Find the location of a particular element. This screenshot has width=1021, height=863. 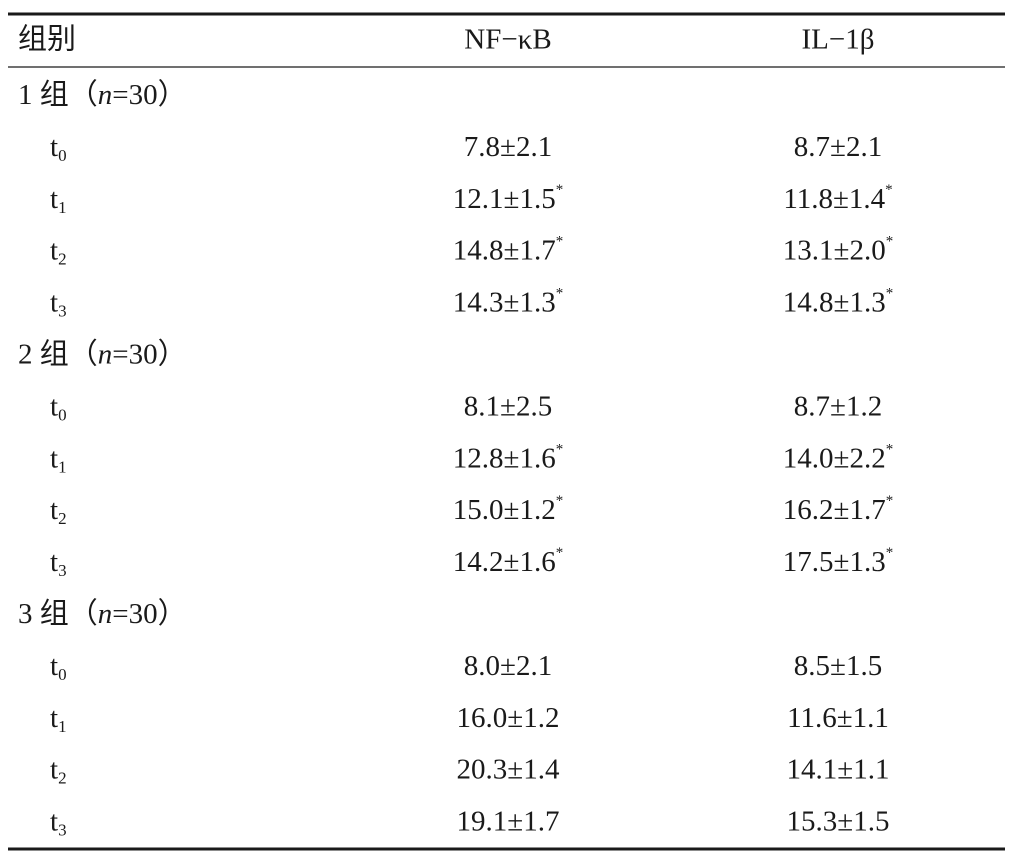

value-cell: 17.5±1.3* is located at coordinates (838, 562).